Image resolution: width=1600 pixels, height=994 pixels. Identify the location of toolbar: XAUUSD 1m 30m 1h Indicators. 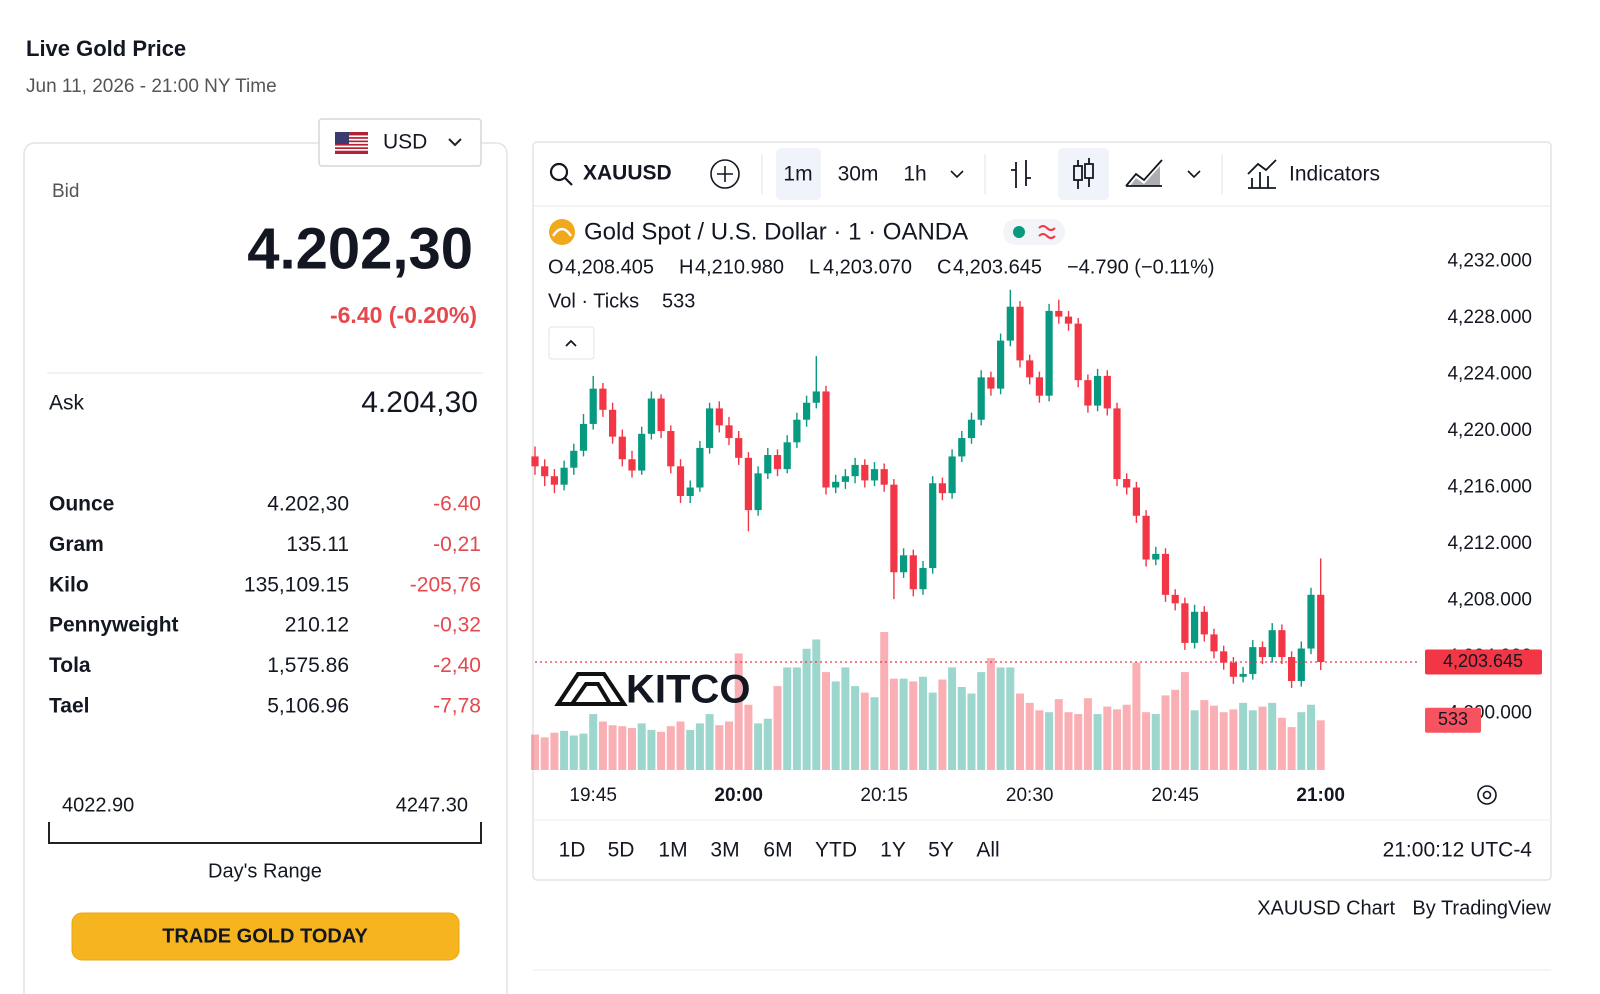
(964, 174).